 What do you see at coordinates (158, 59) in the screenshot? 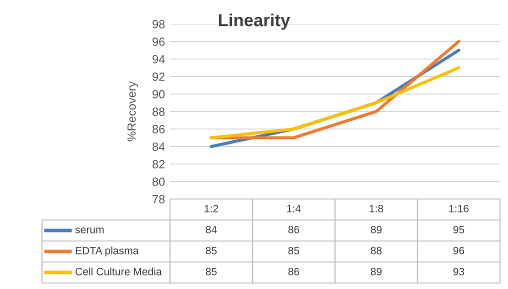
I see `y-tick-label: 94` at bounding box center [158, 59].